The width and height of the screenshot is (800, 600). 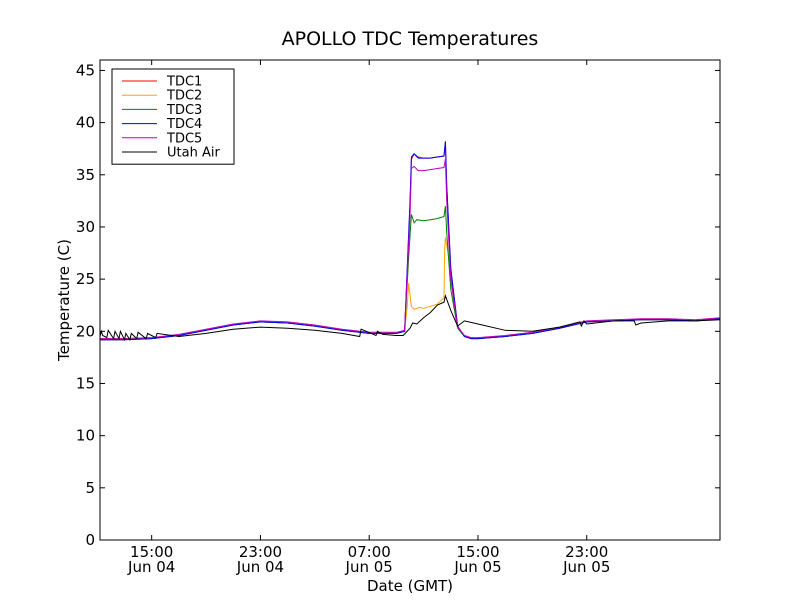 What do you see at coordinates (85, 436) in the screenshot?
I see `y-tick-label: 10` at bounding box center [85, 436].